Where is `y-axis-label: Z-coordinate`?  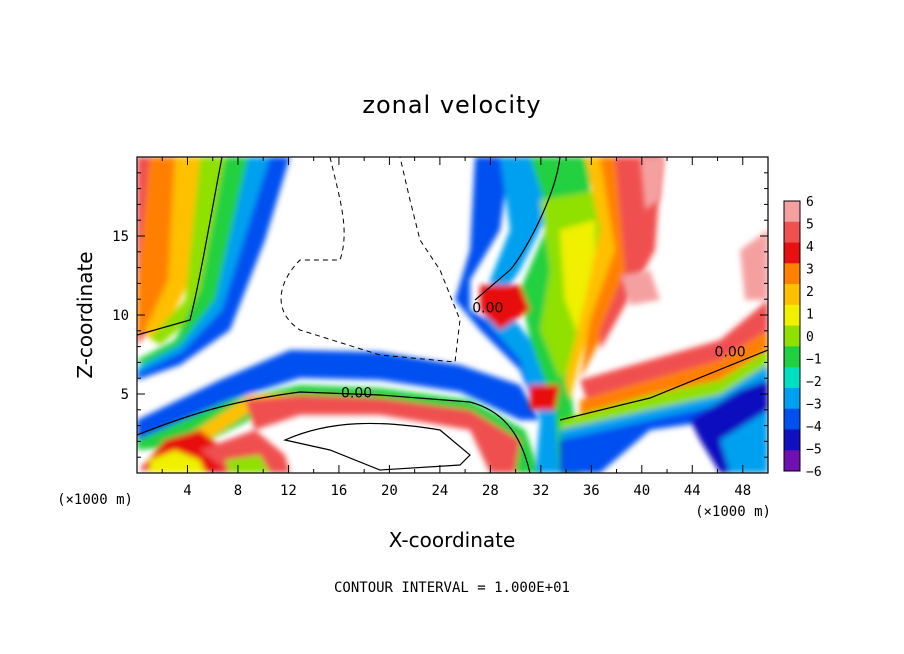
y-axis-label: Z-coordinate is located at coordinates (85, 314).